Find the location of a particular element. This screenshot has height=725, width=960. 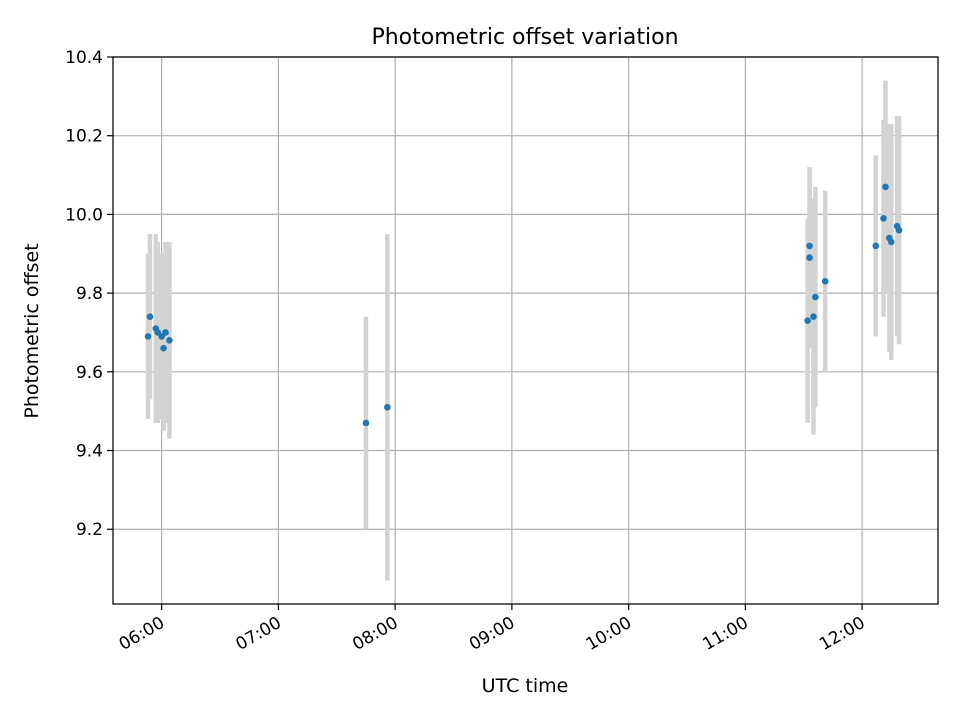

y-tick-label: 10.0 is located at coordinates (84, 215).